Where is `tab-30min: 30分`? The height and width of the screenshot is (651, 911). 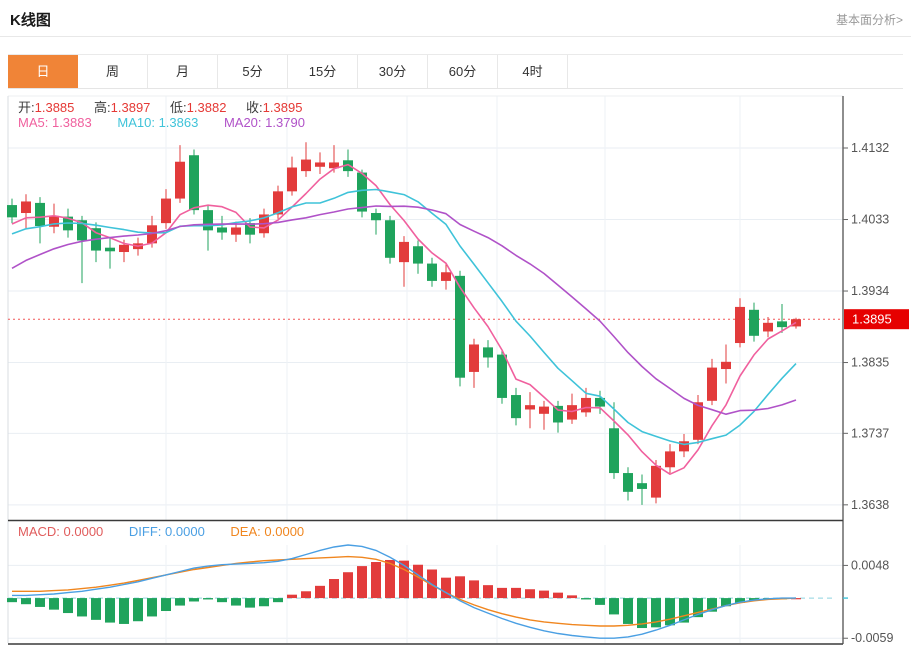
tab-30min: 30分 is located at coordinates (393, 71).